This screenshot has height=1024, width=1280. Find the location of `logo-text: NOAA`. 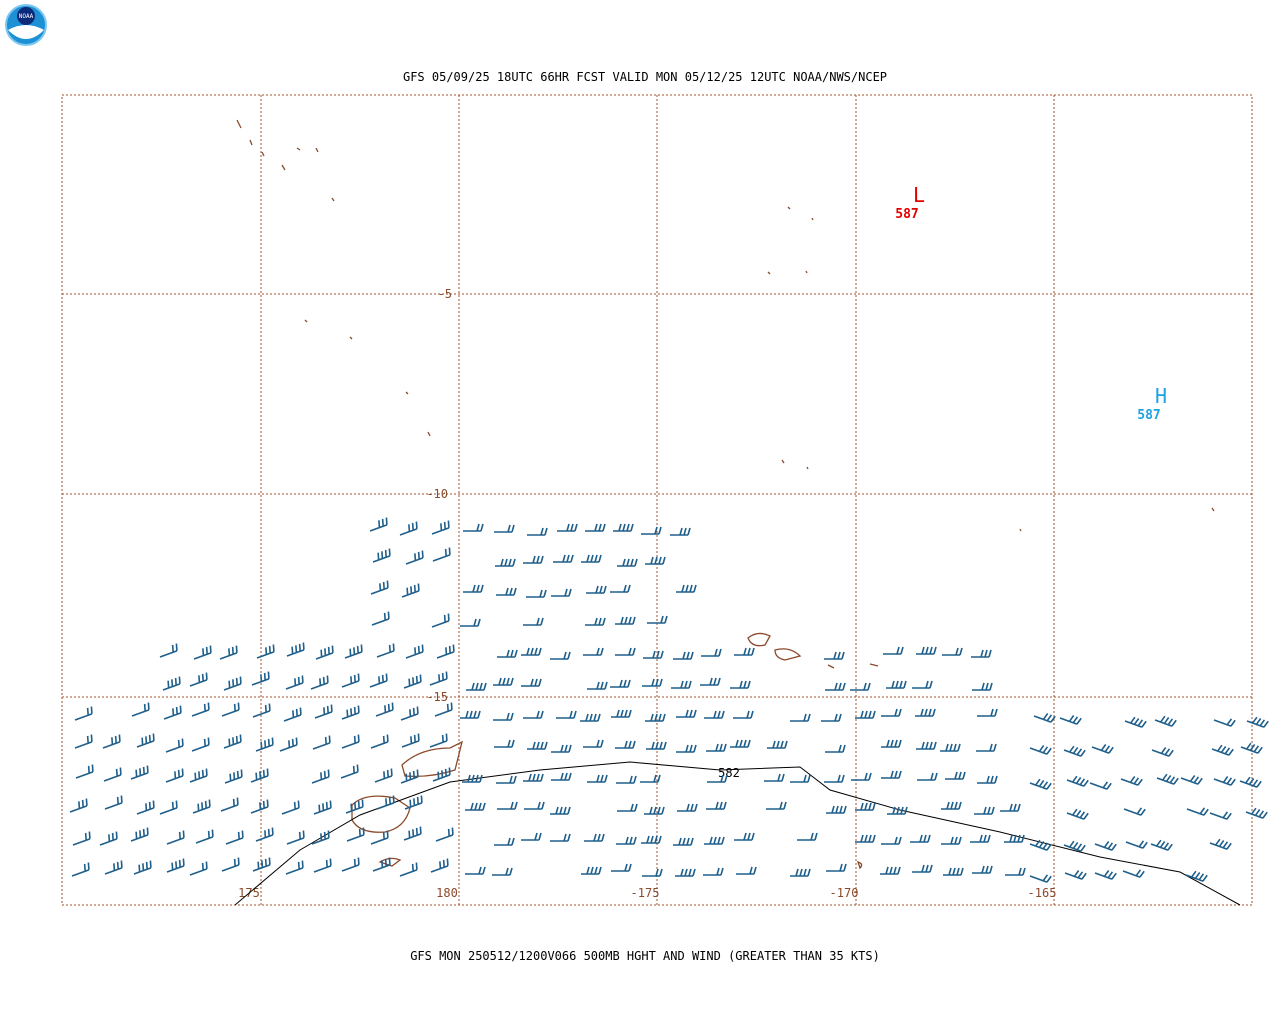

logo-text: NOAA is located at coordinates (26, 16).